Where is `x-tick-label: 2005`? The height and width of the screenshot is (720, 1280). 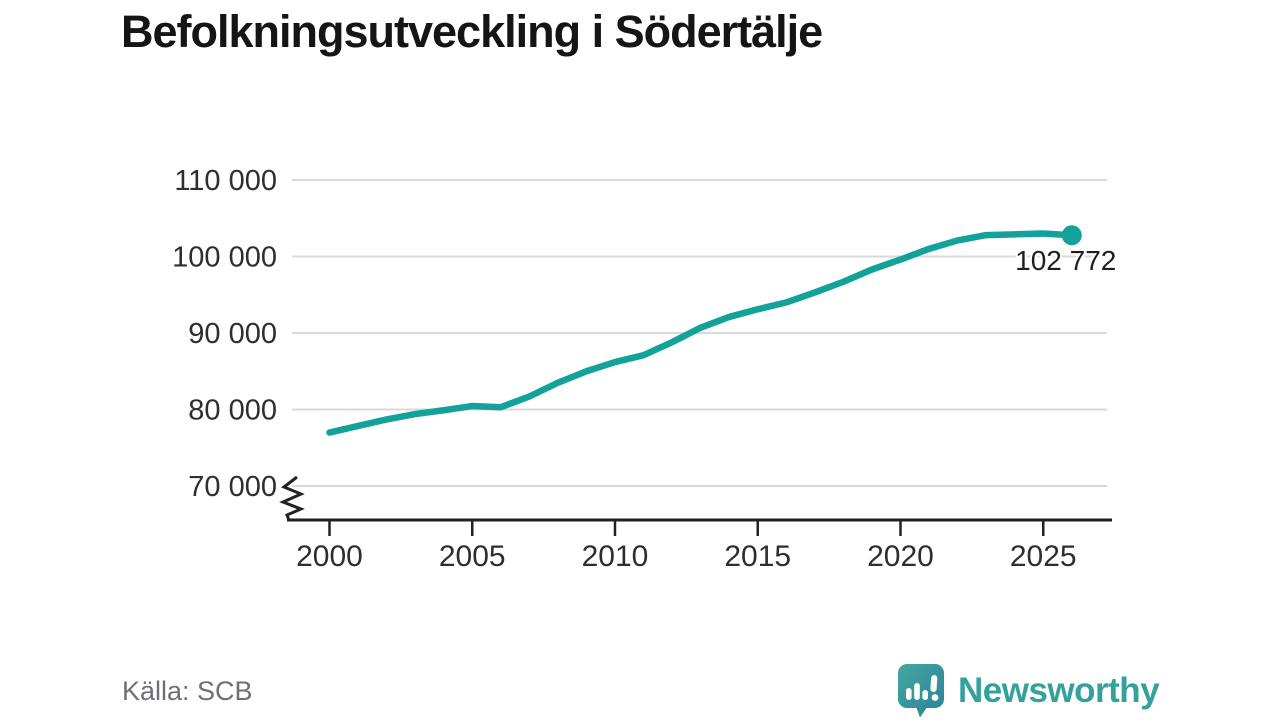
x-tick-label: 2005 is located at coordinates (472, 556).